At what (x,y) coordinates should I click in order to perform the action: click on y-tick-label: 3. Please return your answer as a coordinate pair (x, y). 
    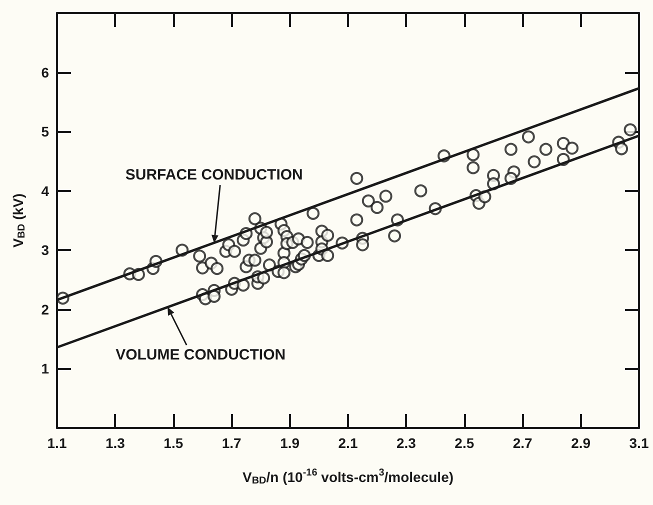
    Looking at the image, I should click on (45, 250).